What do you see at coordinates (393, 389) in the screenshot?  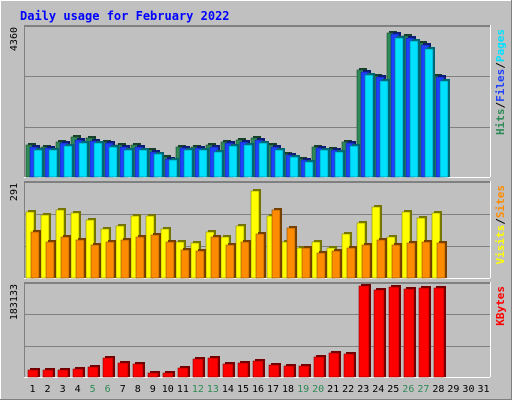 I see `day-label-25: 25` at bounding box center [393, 389].